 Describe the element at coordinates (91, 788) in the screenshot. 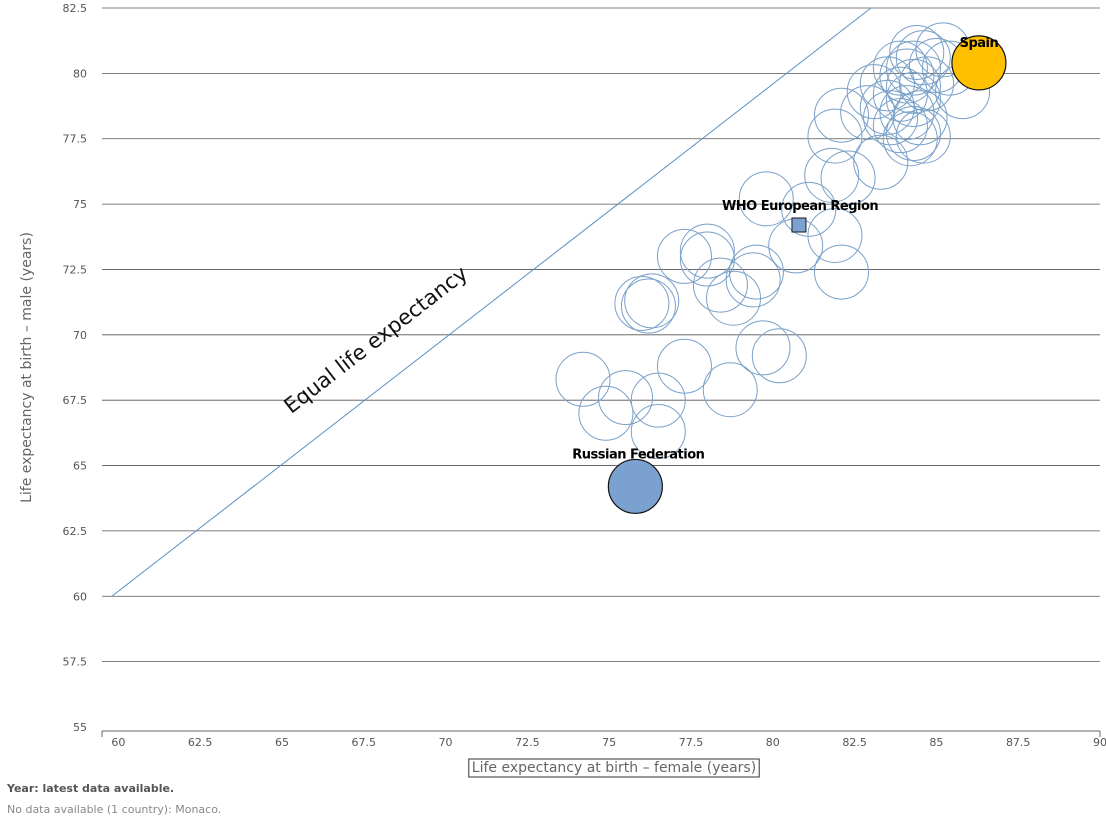

I see `year-note: Year: latest data available.` at that location.